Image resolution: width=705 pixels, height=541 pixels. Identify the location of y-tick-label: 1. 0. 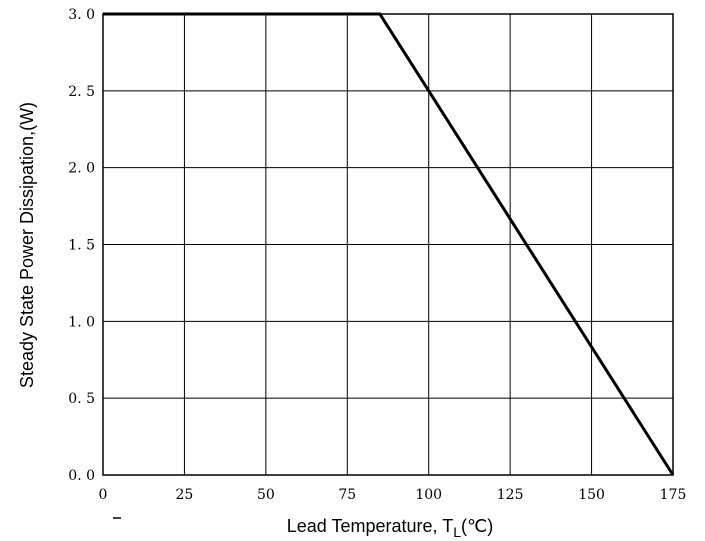
(81, 322).